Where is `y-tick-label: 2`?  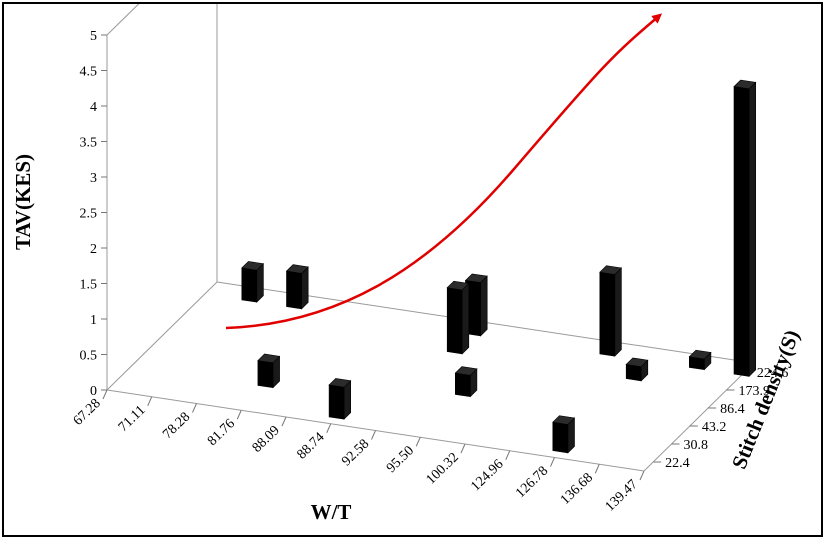
y-tick-label: 2 is located at coordinates (93, 249).